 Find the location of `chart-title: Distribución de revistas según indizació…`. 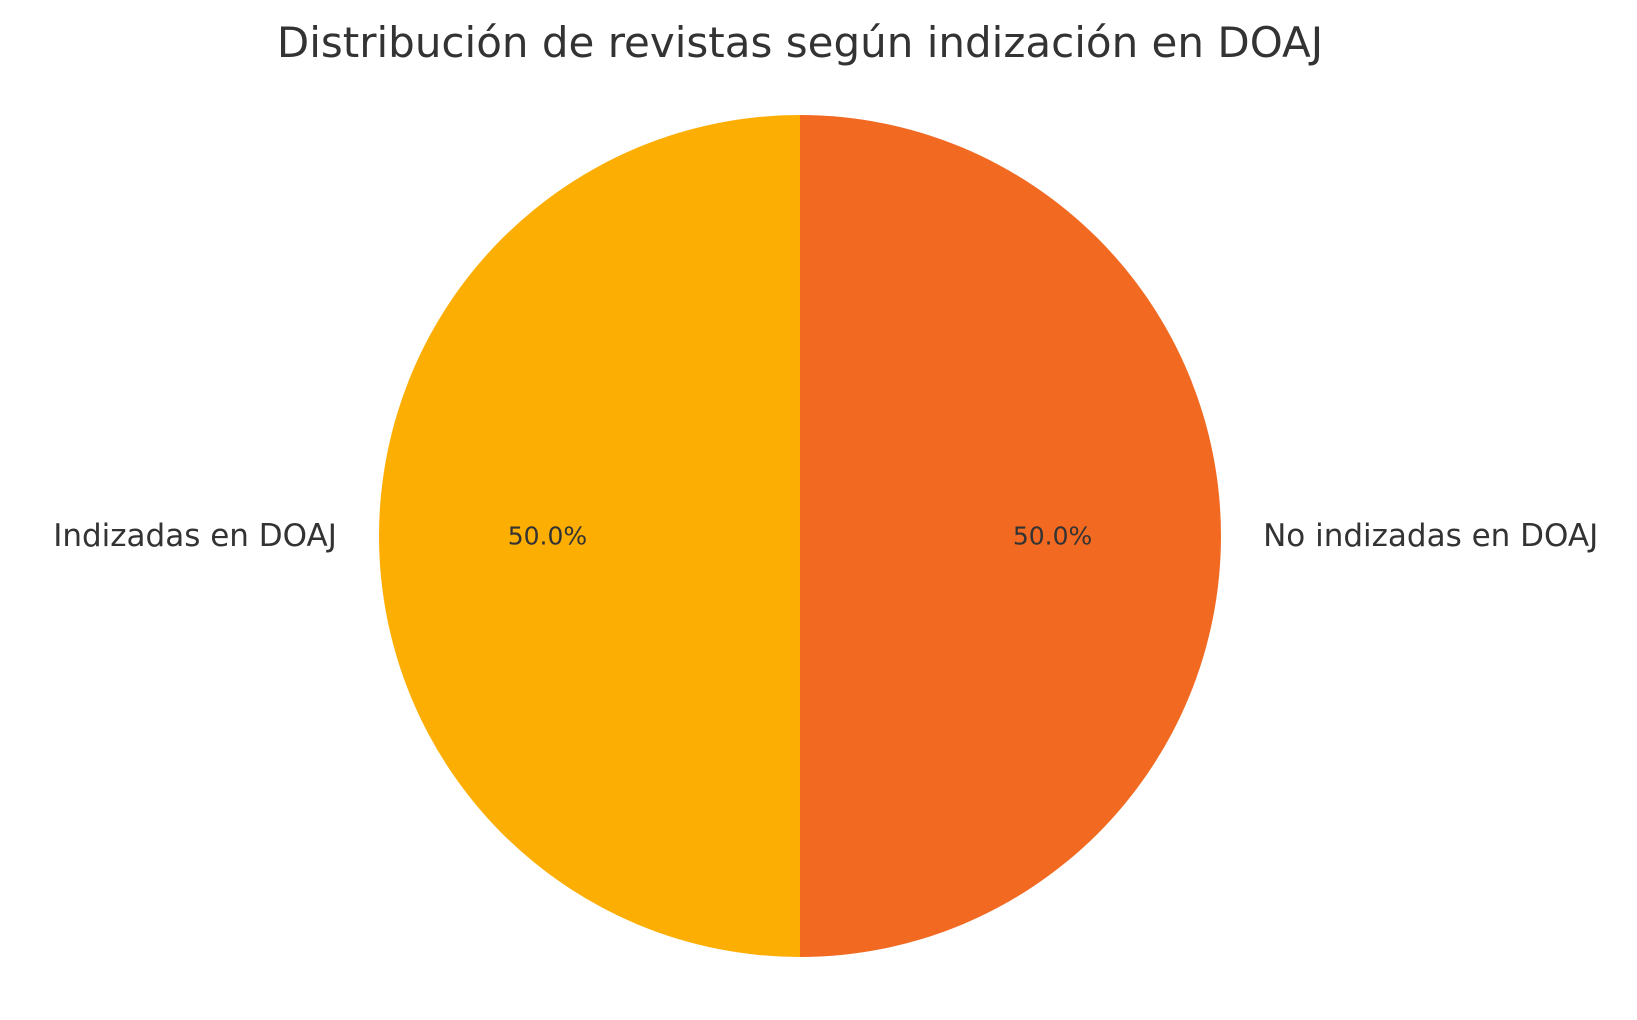

chart-title: Distribución de revistas según indizació… is located at coordinates (800, 42).